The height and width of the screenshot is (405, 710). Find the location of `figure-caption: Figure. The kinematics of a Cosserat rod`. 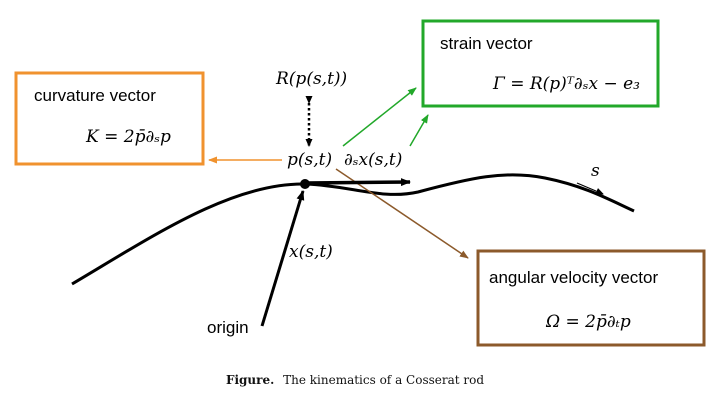

figure-caption: Figure. The kinematics of a Cosserat rod is located at coordinates (355, 380).